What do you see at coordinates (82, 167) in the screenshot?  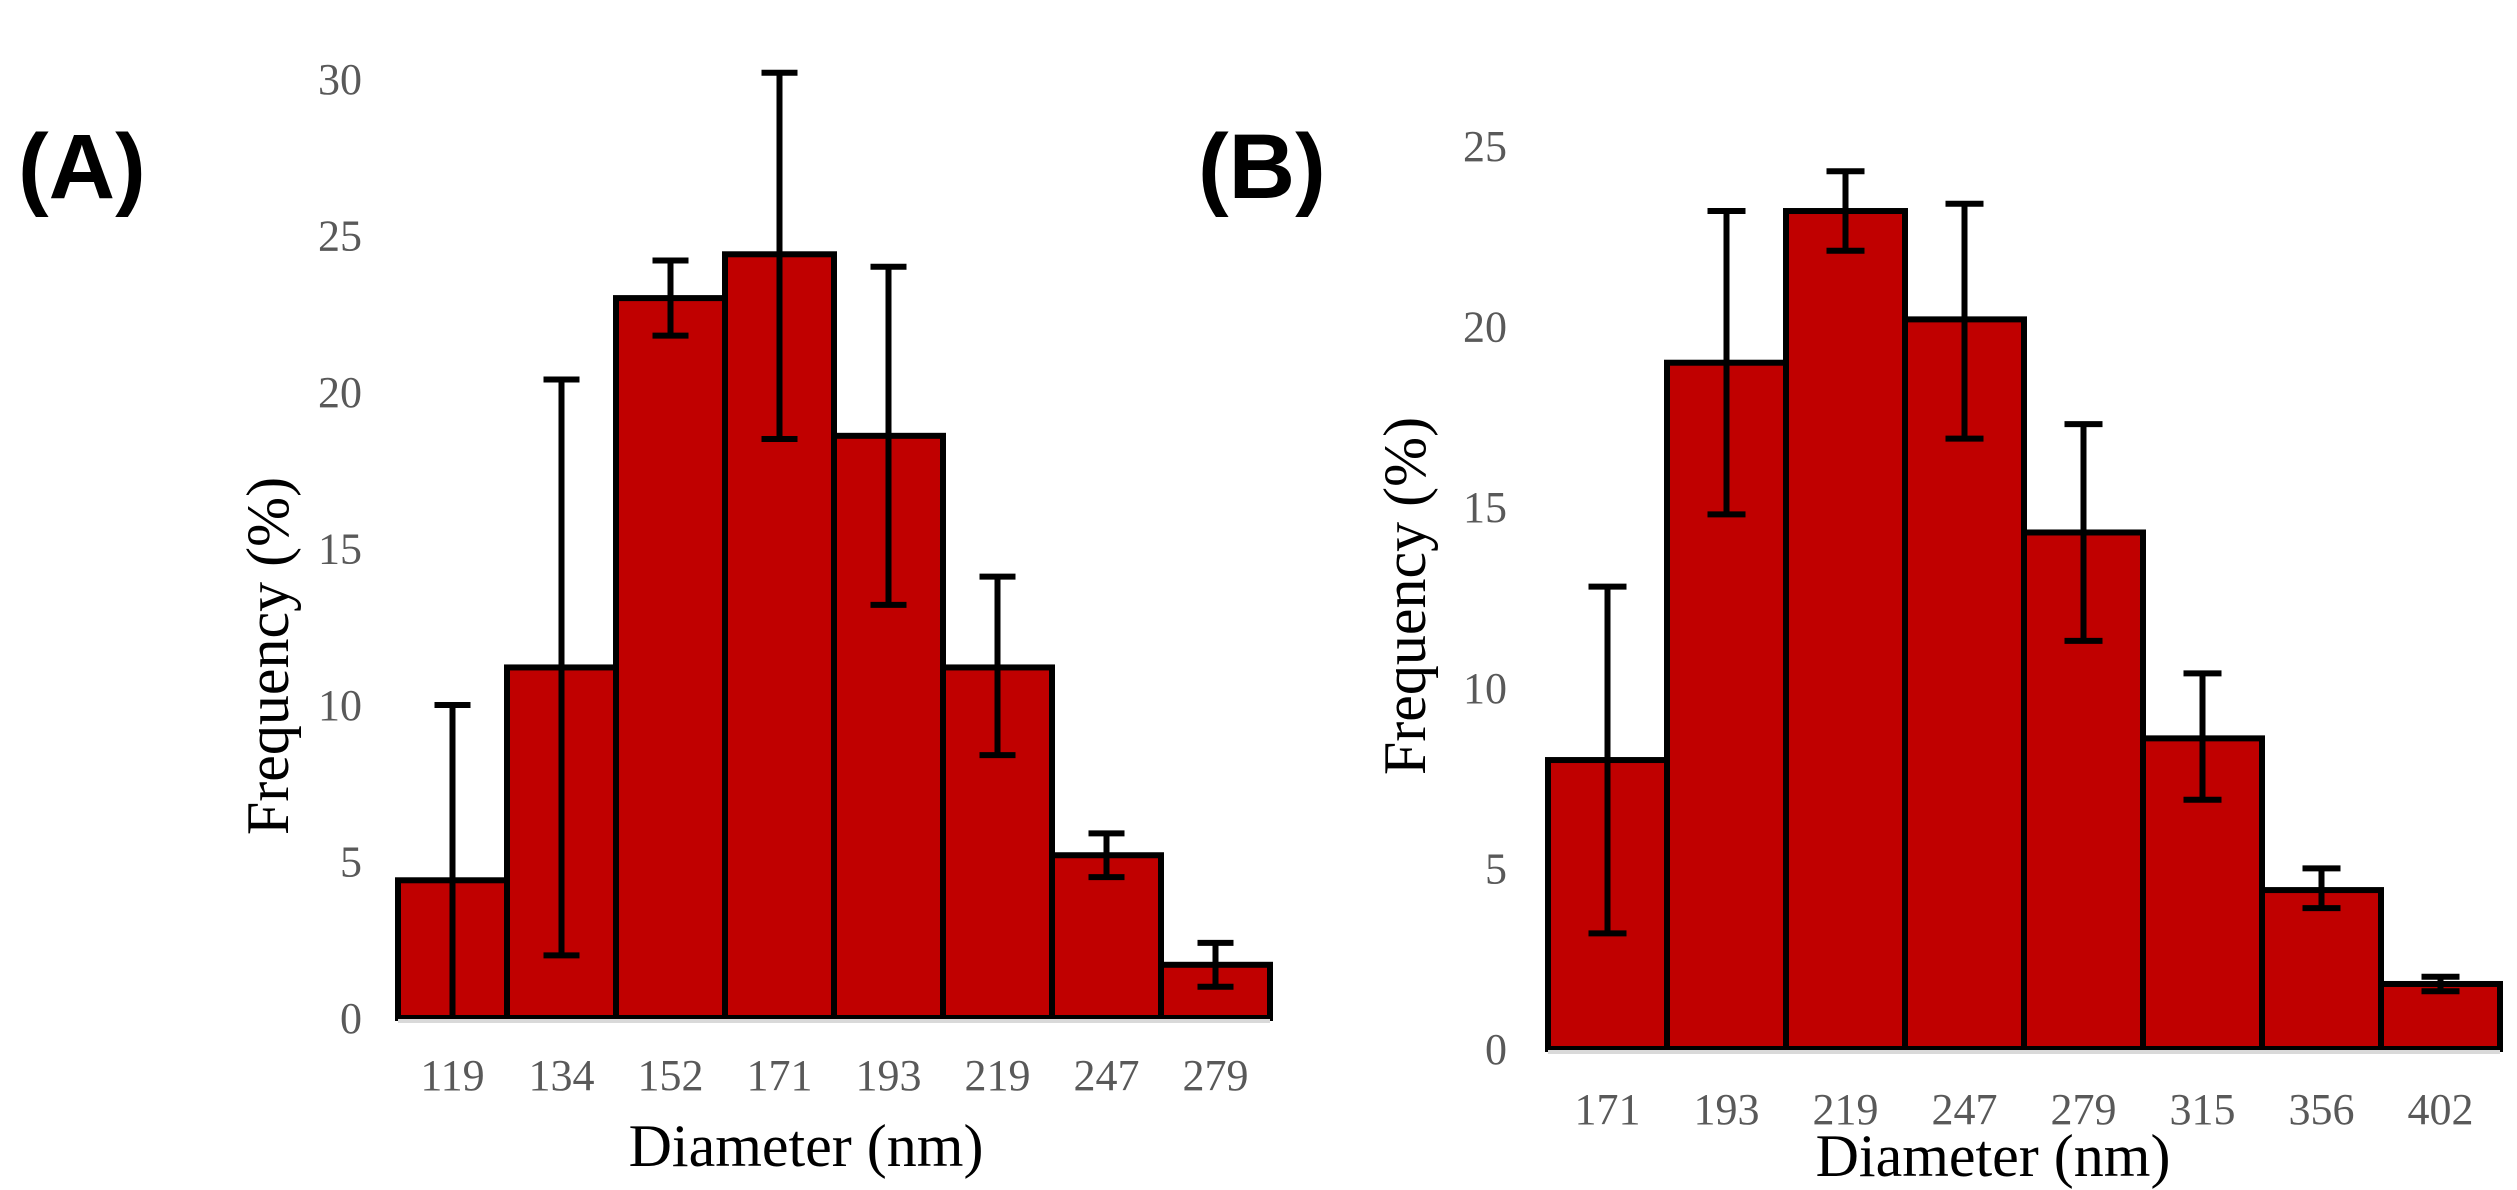 I see `panel-label-a: (A)` at bounding box center [82, 167].